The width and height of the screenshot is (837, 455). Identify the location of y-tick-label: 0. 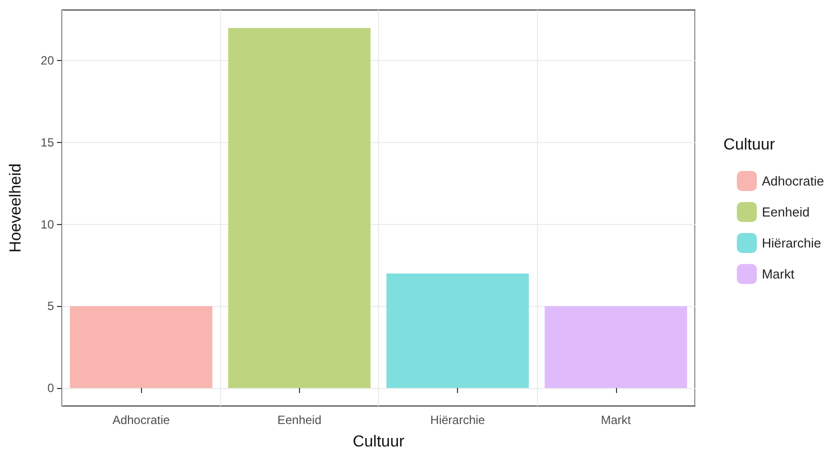
(50, 388).